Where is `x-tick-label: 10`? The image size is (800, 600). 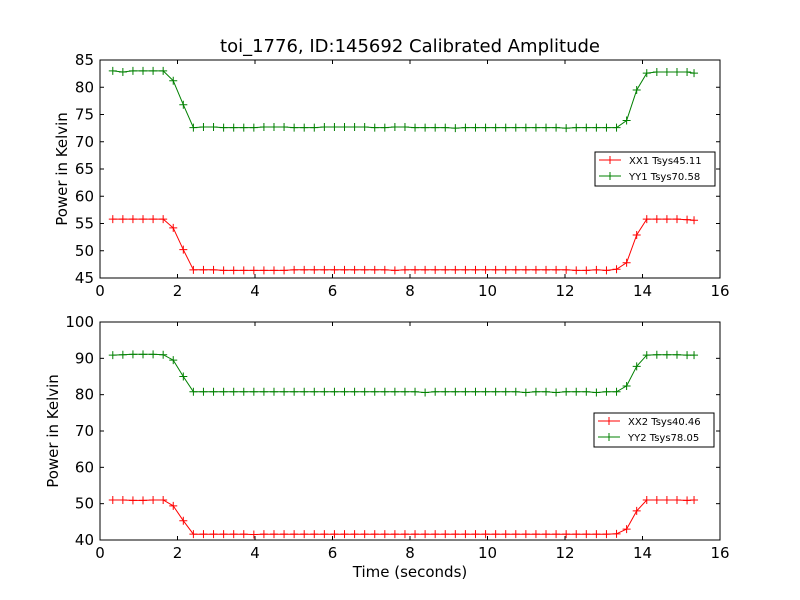
x-tick-label: 10 is located at coordinates (487, 553).